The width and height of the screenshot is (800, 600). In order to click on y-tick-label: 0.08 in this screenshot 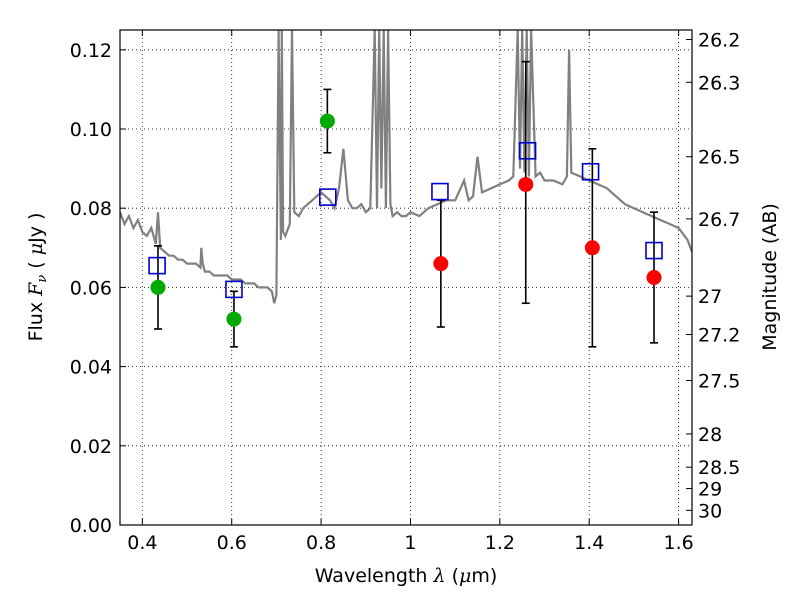, I will do `click(91, 209)`.